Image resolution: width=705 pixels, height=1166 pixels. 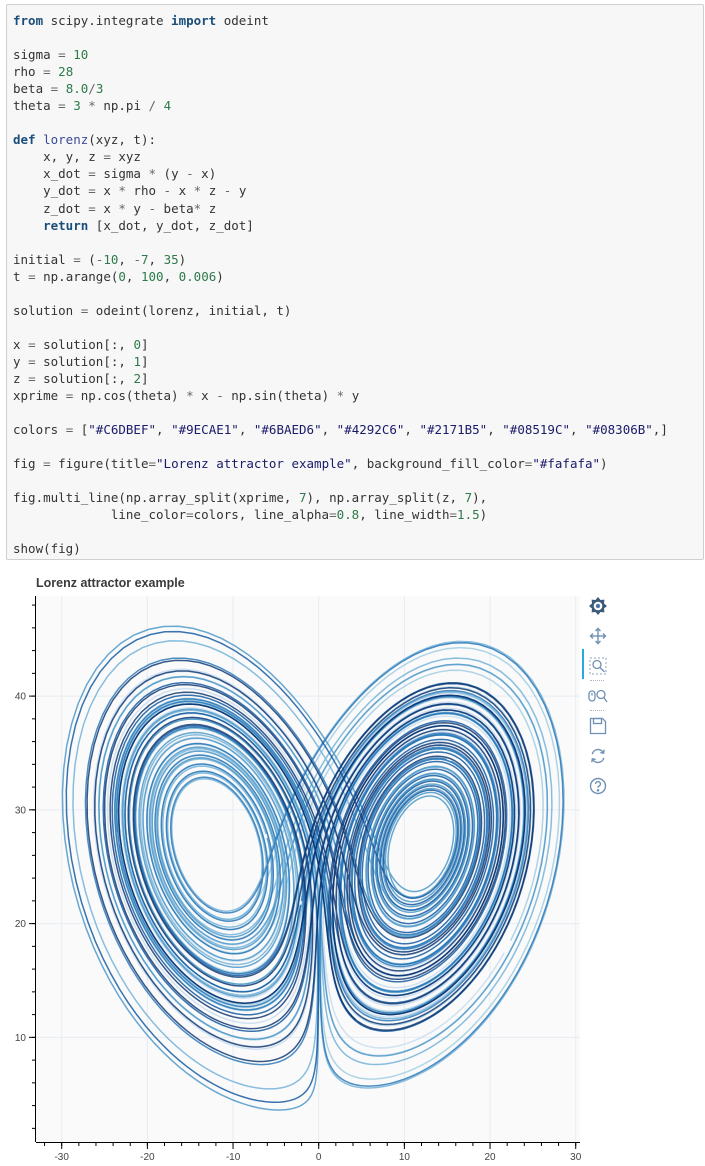 What do you see at coordinates (583, 664) in the screenshot?
I see `active-tool-indicator` at bounding box center [583, 664].